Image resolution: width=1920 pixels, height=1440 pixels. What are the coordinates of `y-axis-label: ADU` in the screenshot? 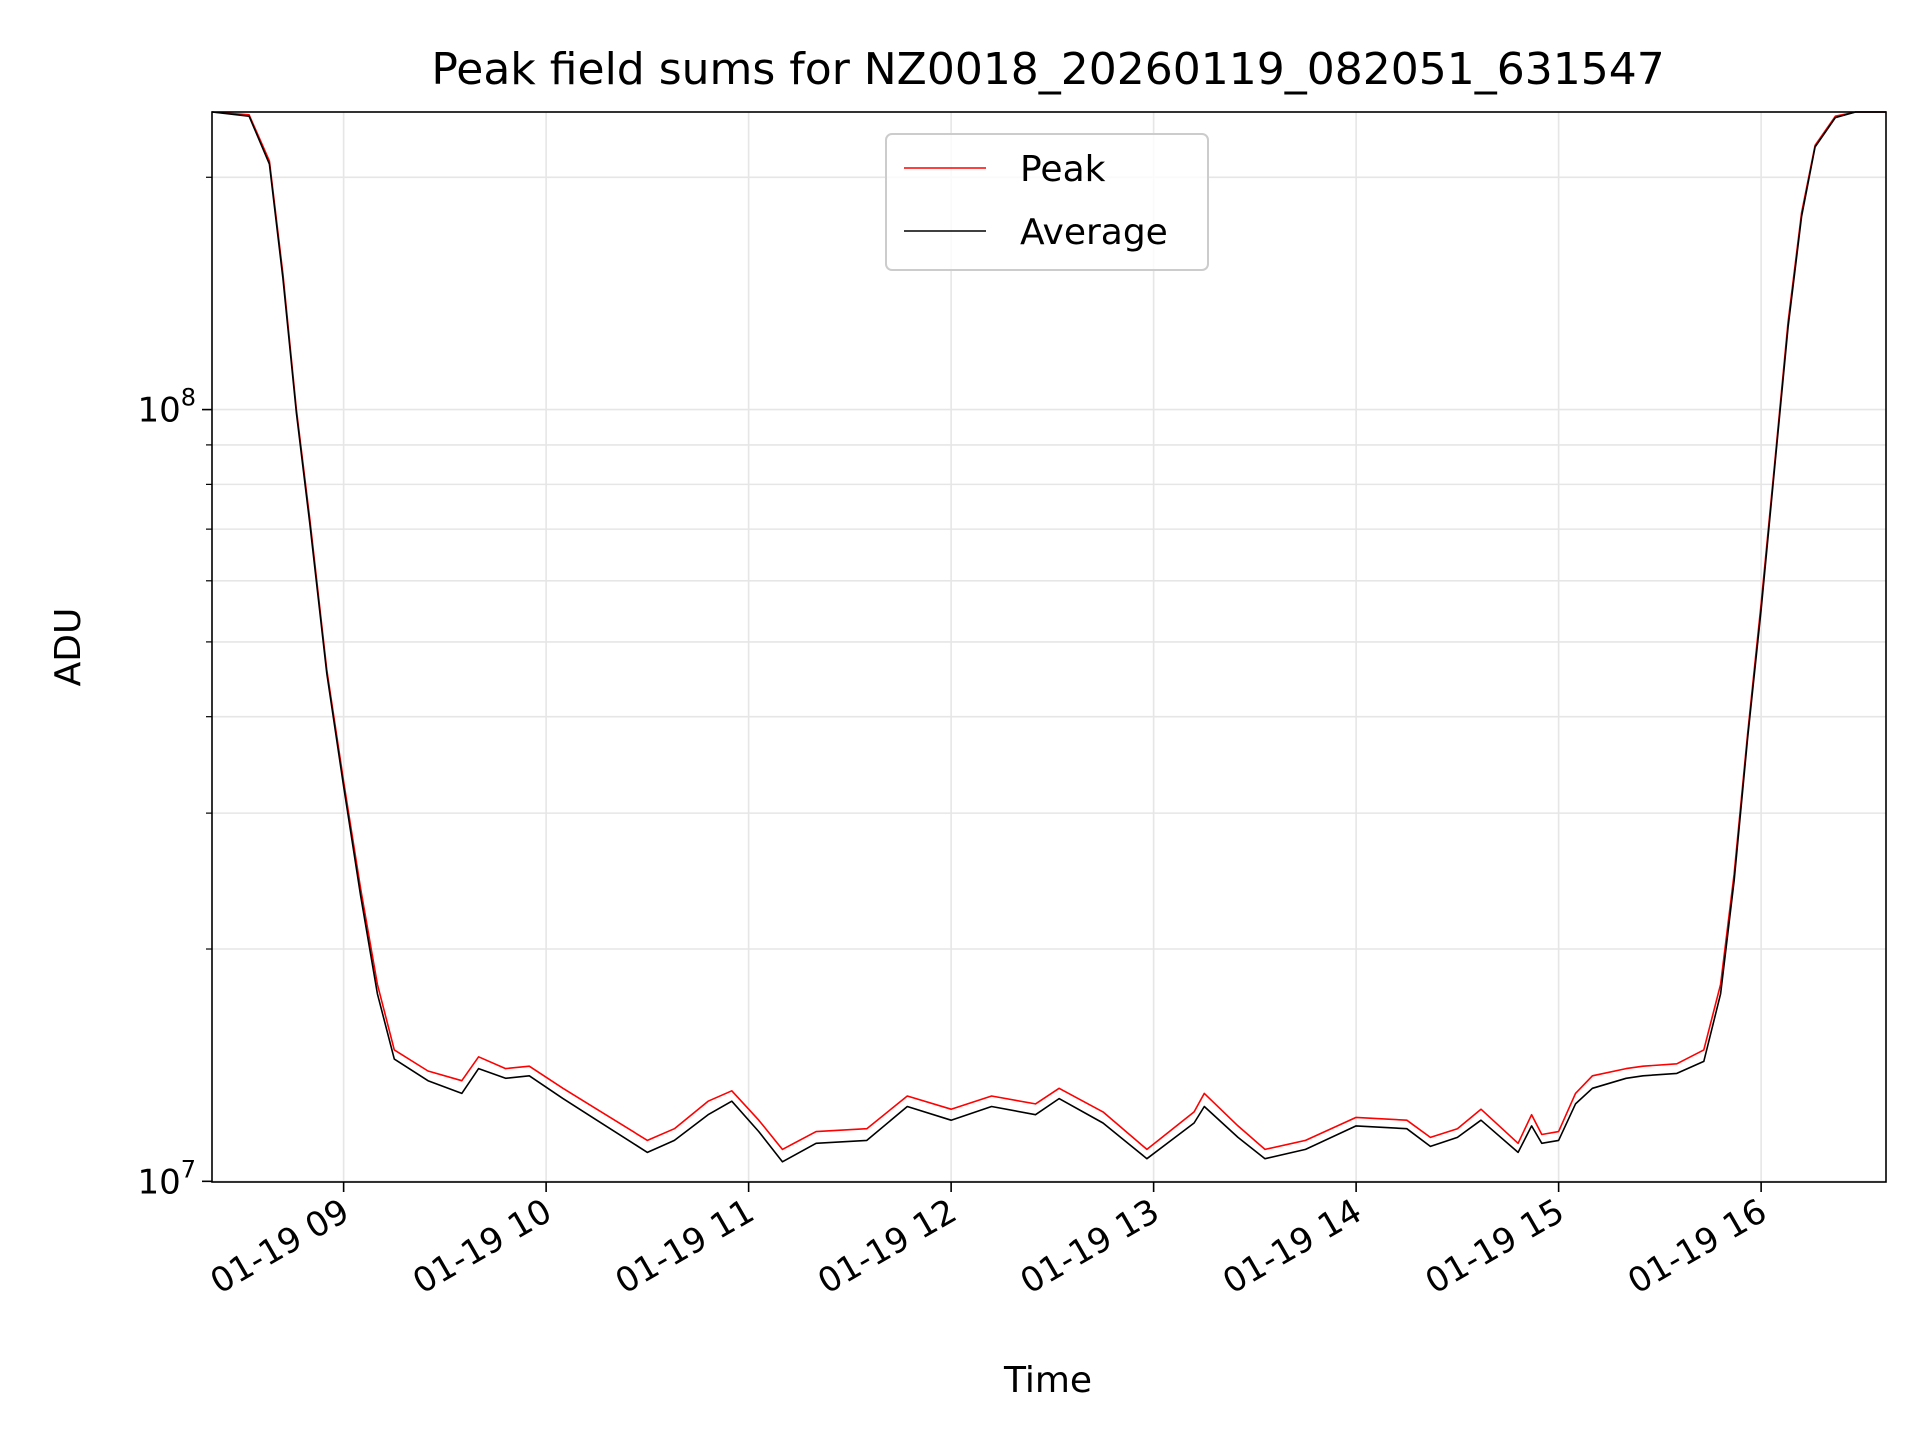 It's located at (68, 647).